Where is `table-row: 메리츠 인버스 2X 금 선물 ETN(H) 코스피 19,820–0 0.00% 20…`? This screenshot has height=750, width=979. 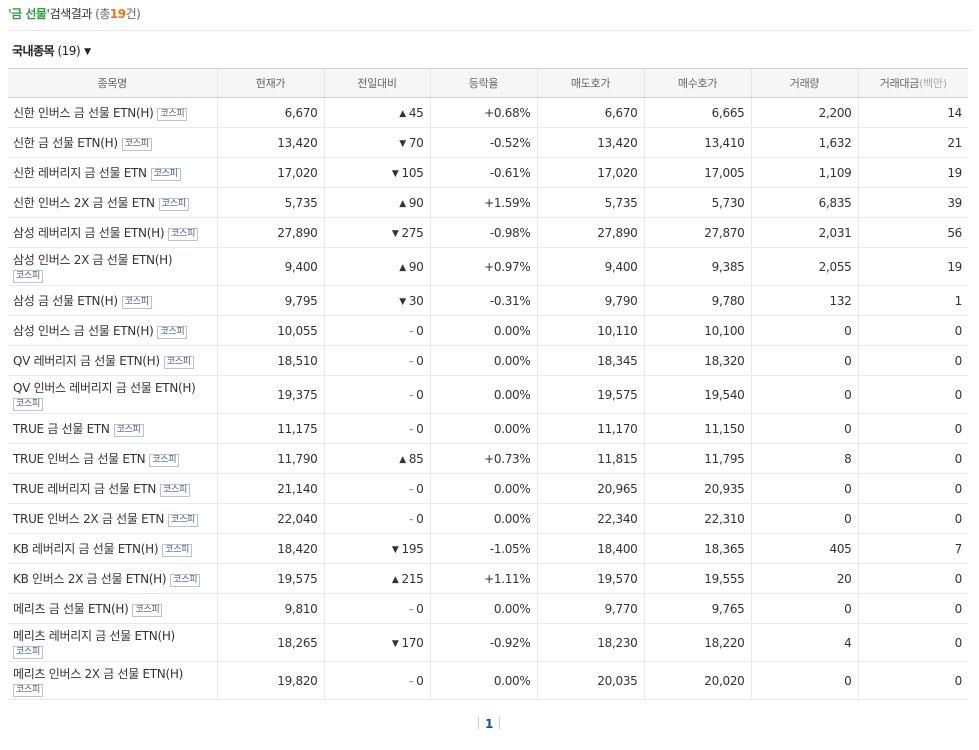 table-row: 메리츠 인버스 2X 금 선물 ETN(H) 코스피 19,820–0 0.00% 20… is located at coordinates (488, 680).